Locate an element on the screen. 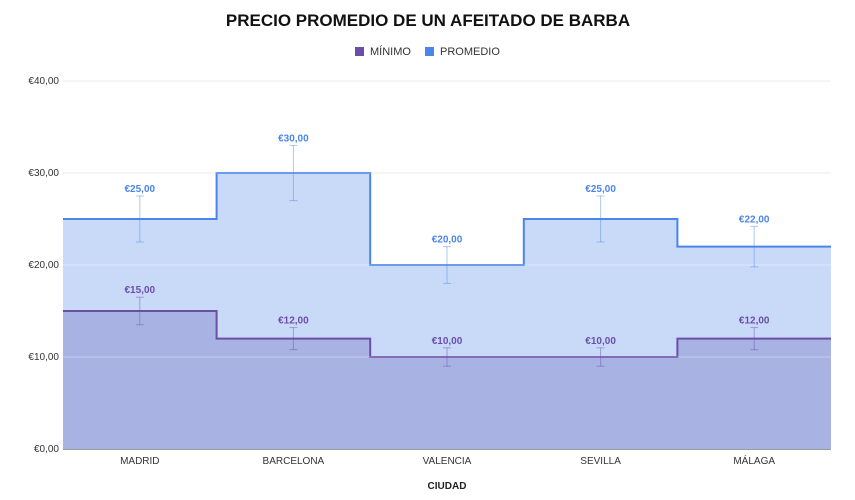  y-tick-label: €30,00 is located at coordinates (43, 173).